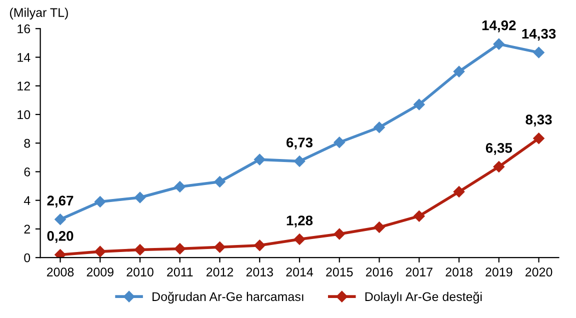 Image resolution: width=576 pixels, height=318 pixels. I want to click on x-tick-label: 2014, so click(300, 272).